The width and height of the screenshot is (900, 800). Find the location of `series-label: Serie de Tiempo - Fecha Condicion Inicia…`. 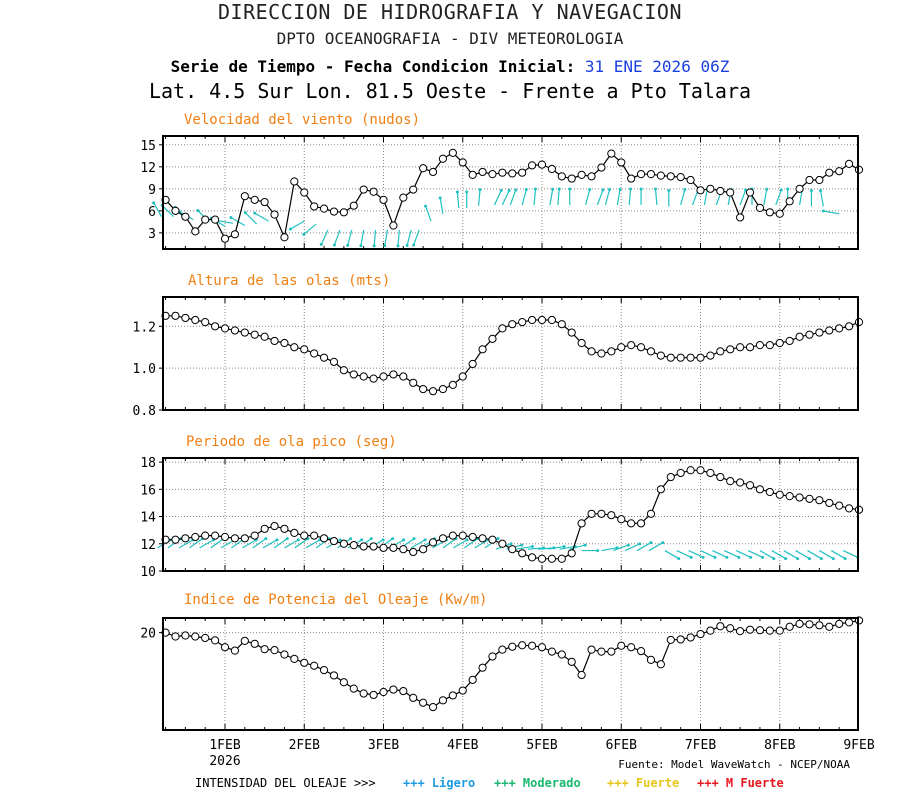

series-label: Serie de Tiempo - Fecha Condicion Inicia… is located at coordinates (373, 66).